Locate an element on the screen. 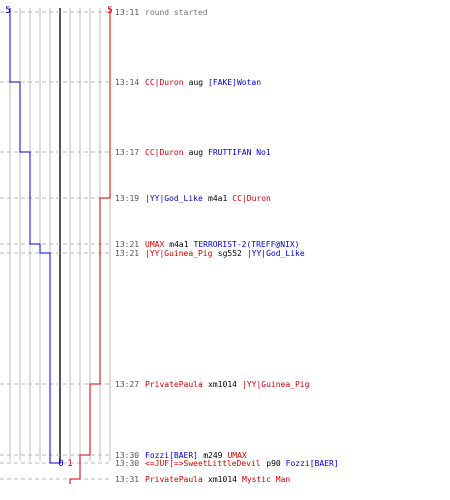 The height and width of the screenshot is (500, 450). event-player-1-2: [FAKE]Wotan is located at coordinates (234, 82).